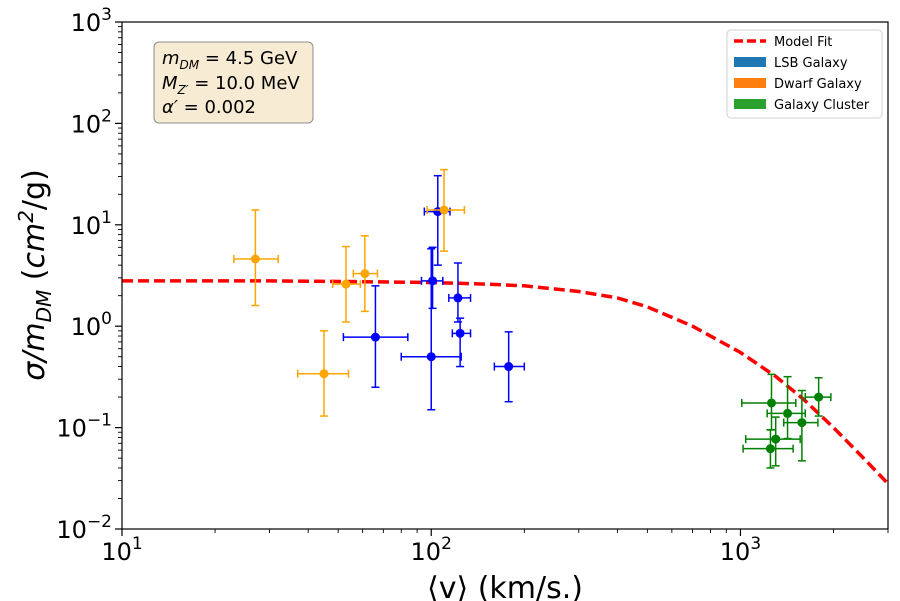  I want to click on y-axis-label: σ/mDM (cm2/g), so click(35, 275).